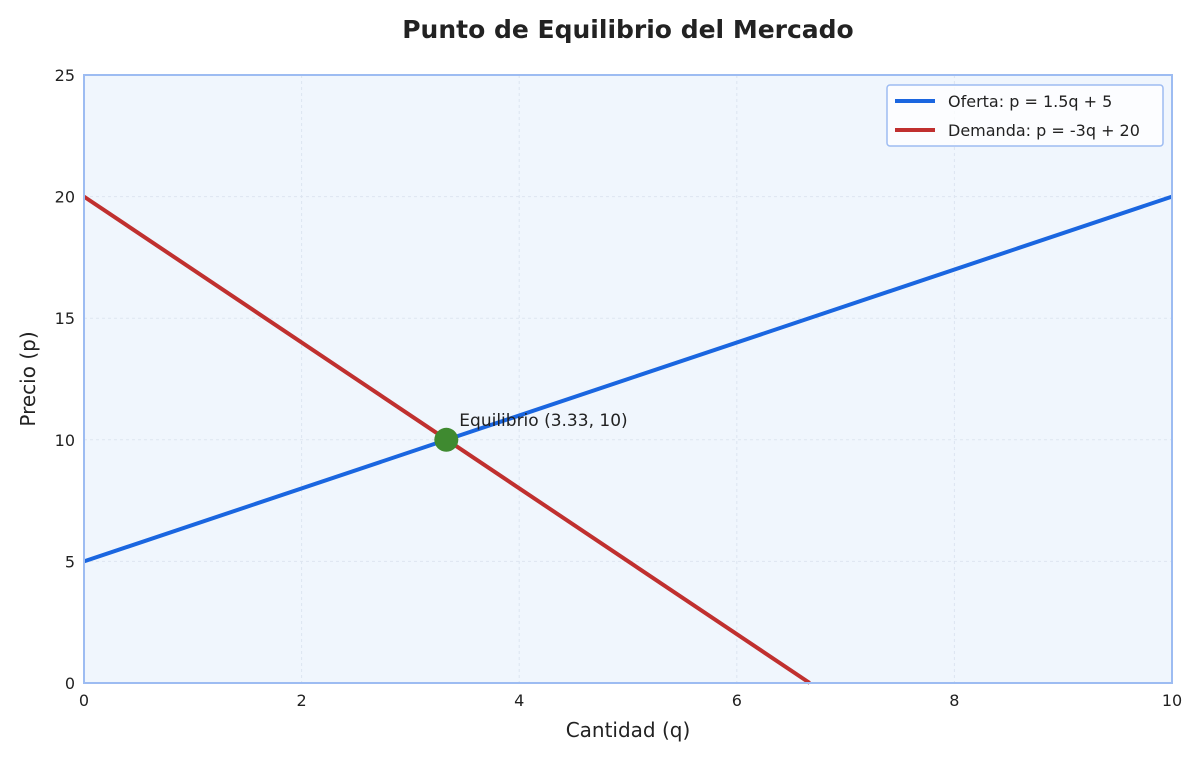 The image size is (1200, 764). What do you see at coordinates (628, 730) in the screenshot?
I see `x-axis-label: Cantidad (q)` at bounding box center [628, 730].